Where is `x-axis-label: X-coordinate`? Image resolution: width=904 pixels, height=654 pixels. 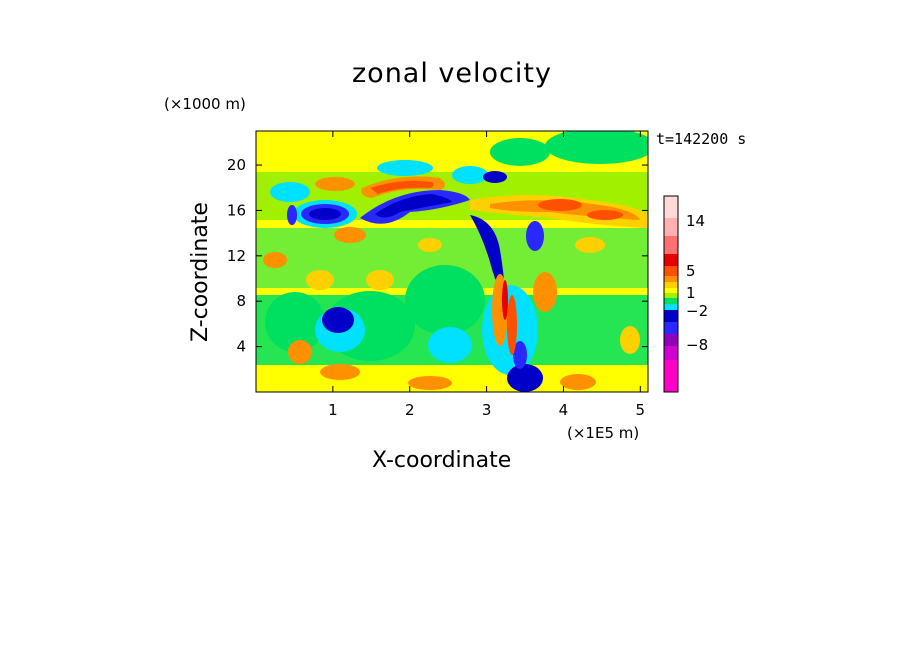
x-axis-label: X-coordinate is located at coordinates (442, 460).